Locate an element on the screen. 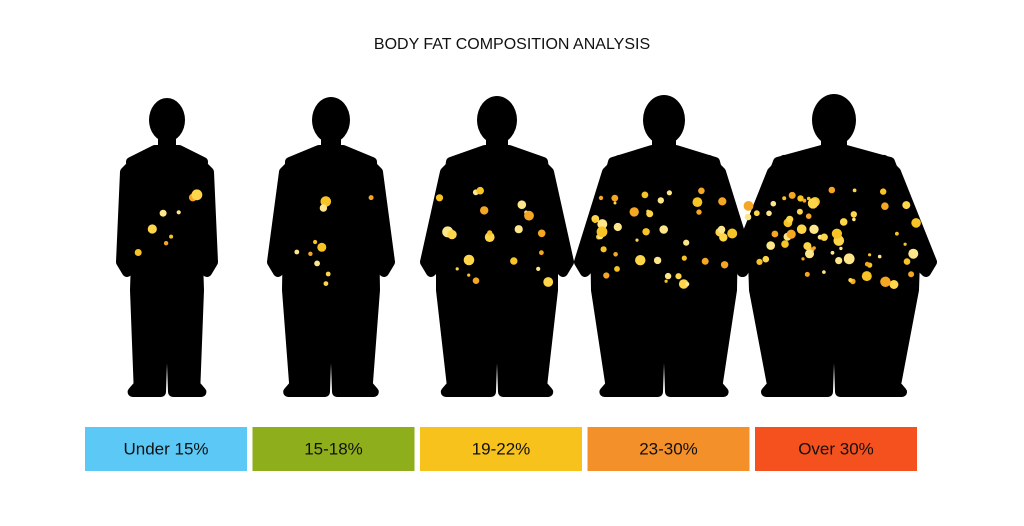  category-label: 19-22% is located at coordinates (501, 448).